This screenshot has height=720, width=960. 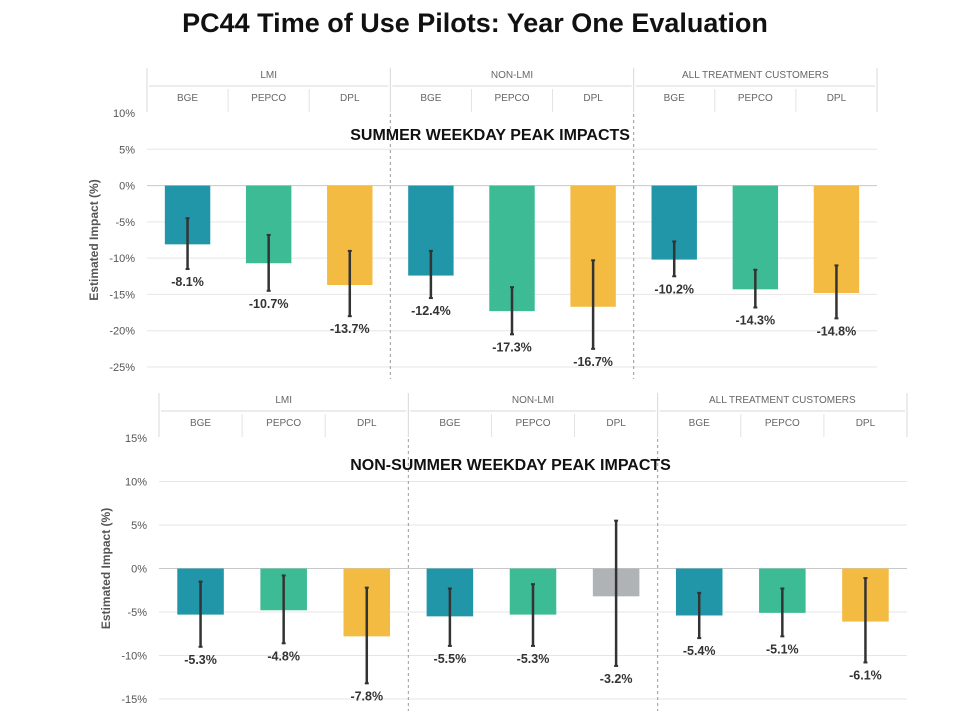 What do you see at coordinates (512, 347) in the screenshot?
I see `data-label: -17.3%` at bounding box center [512, 347].